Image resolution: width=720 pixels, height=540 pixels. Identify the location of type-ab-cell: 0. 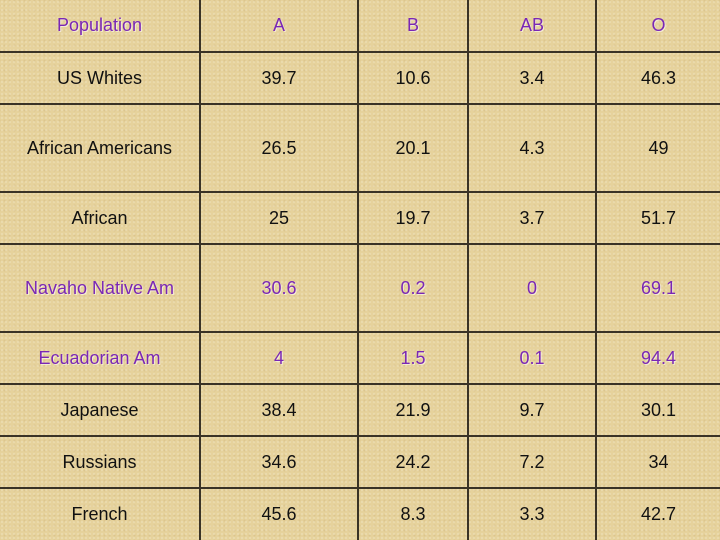
(532, 288).